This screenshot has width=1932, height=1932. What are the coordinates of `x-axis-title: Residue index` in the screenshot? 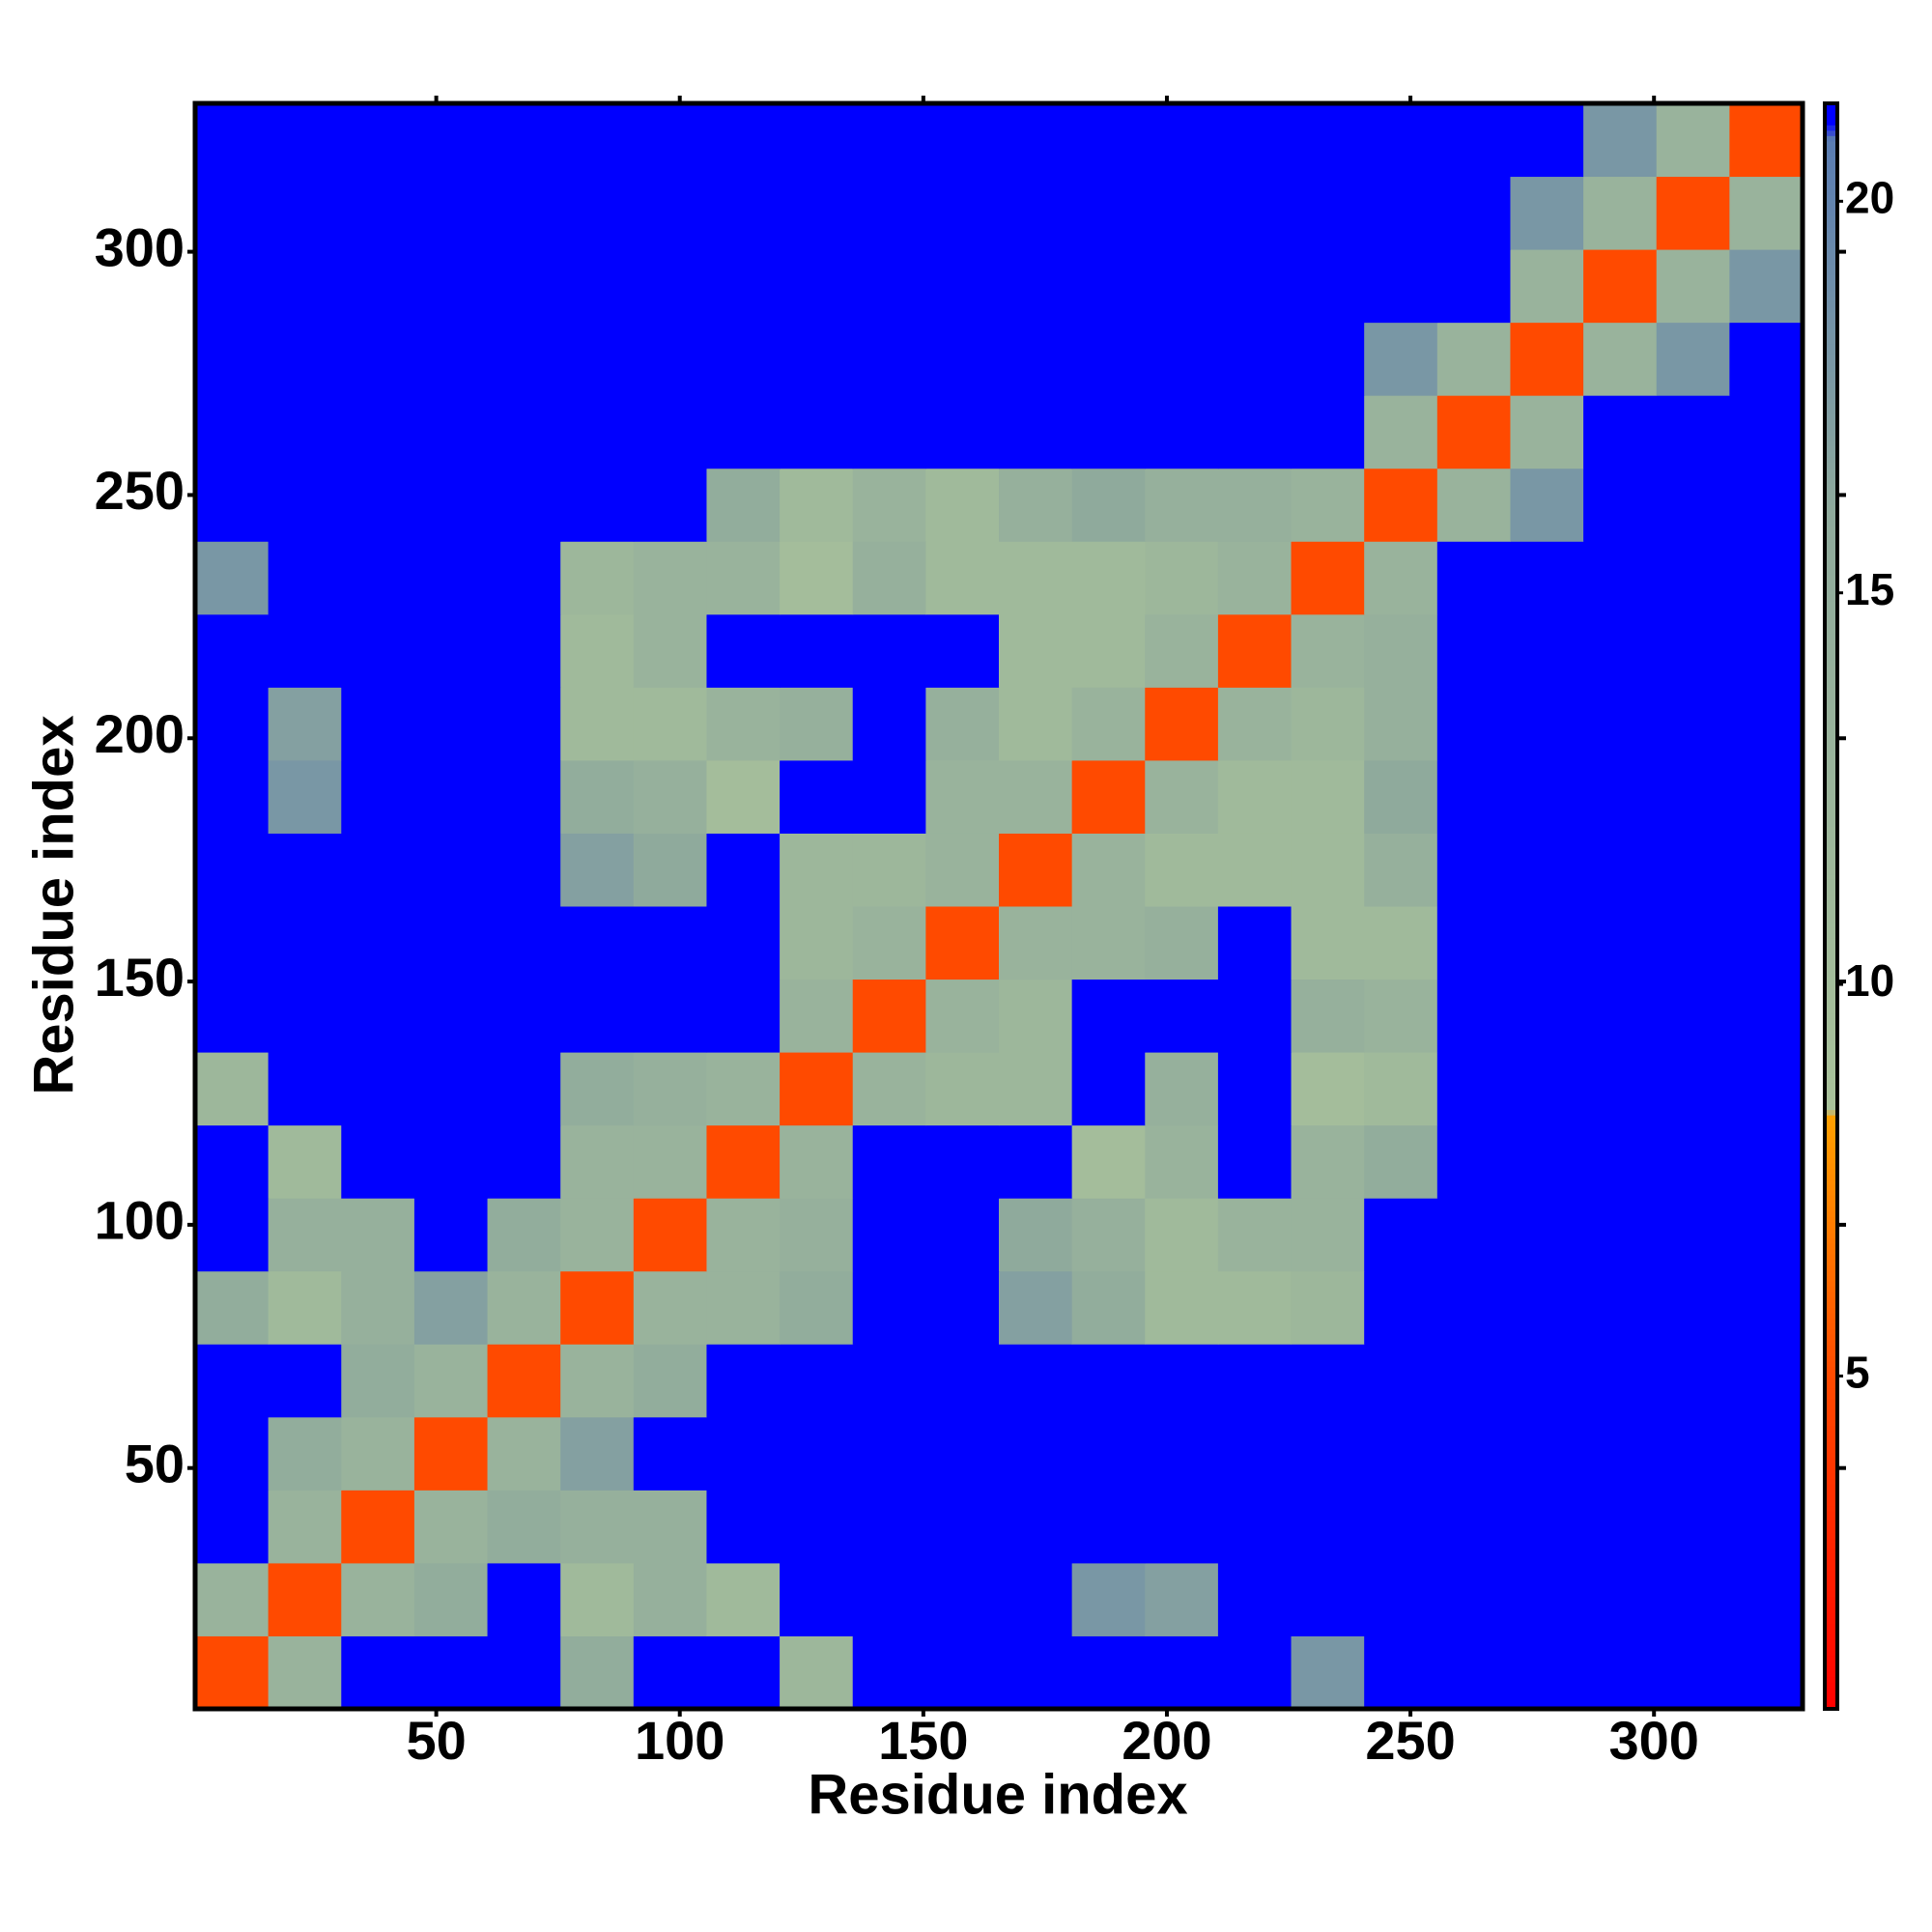 It's located at (997, 1794).